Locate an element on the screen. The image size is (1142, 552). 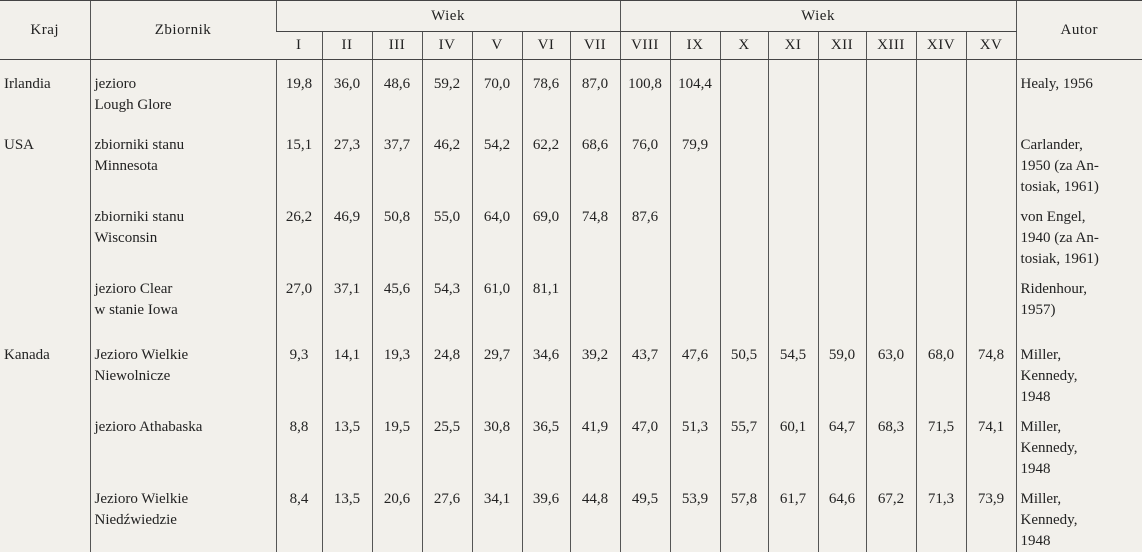
country-cell: Kanada is located at coordinates (27, 354).